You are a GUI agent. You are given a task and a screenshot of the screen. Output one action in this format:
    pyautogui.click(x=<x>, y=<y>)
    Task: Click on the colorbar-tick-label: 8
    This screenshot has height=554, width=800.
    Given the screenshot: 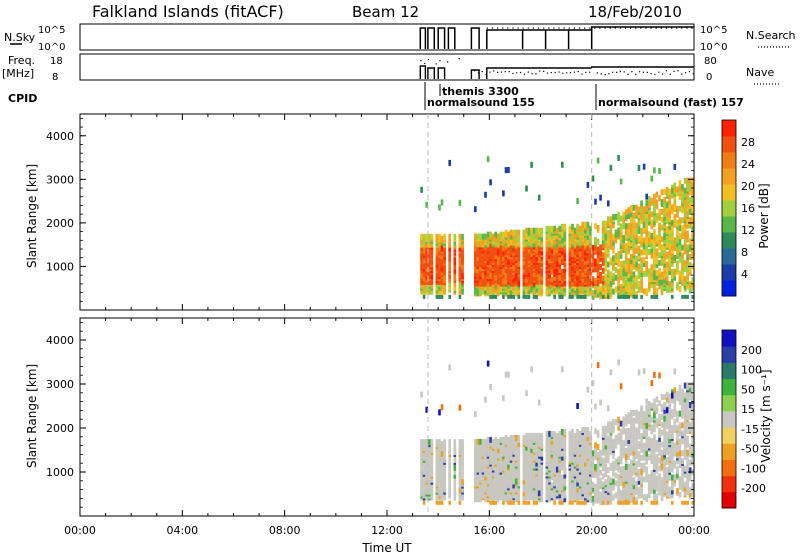 What is the action you would take?
    pyautogui.click(x=744, y=252)
    